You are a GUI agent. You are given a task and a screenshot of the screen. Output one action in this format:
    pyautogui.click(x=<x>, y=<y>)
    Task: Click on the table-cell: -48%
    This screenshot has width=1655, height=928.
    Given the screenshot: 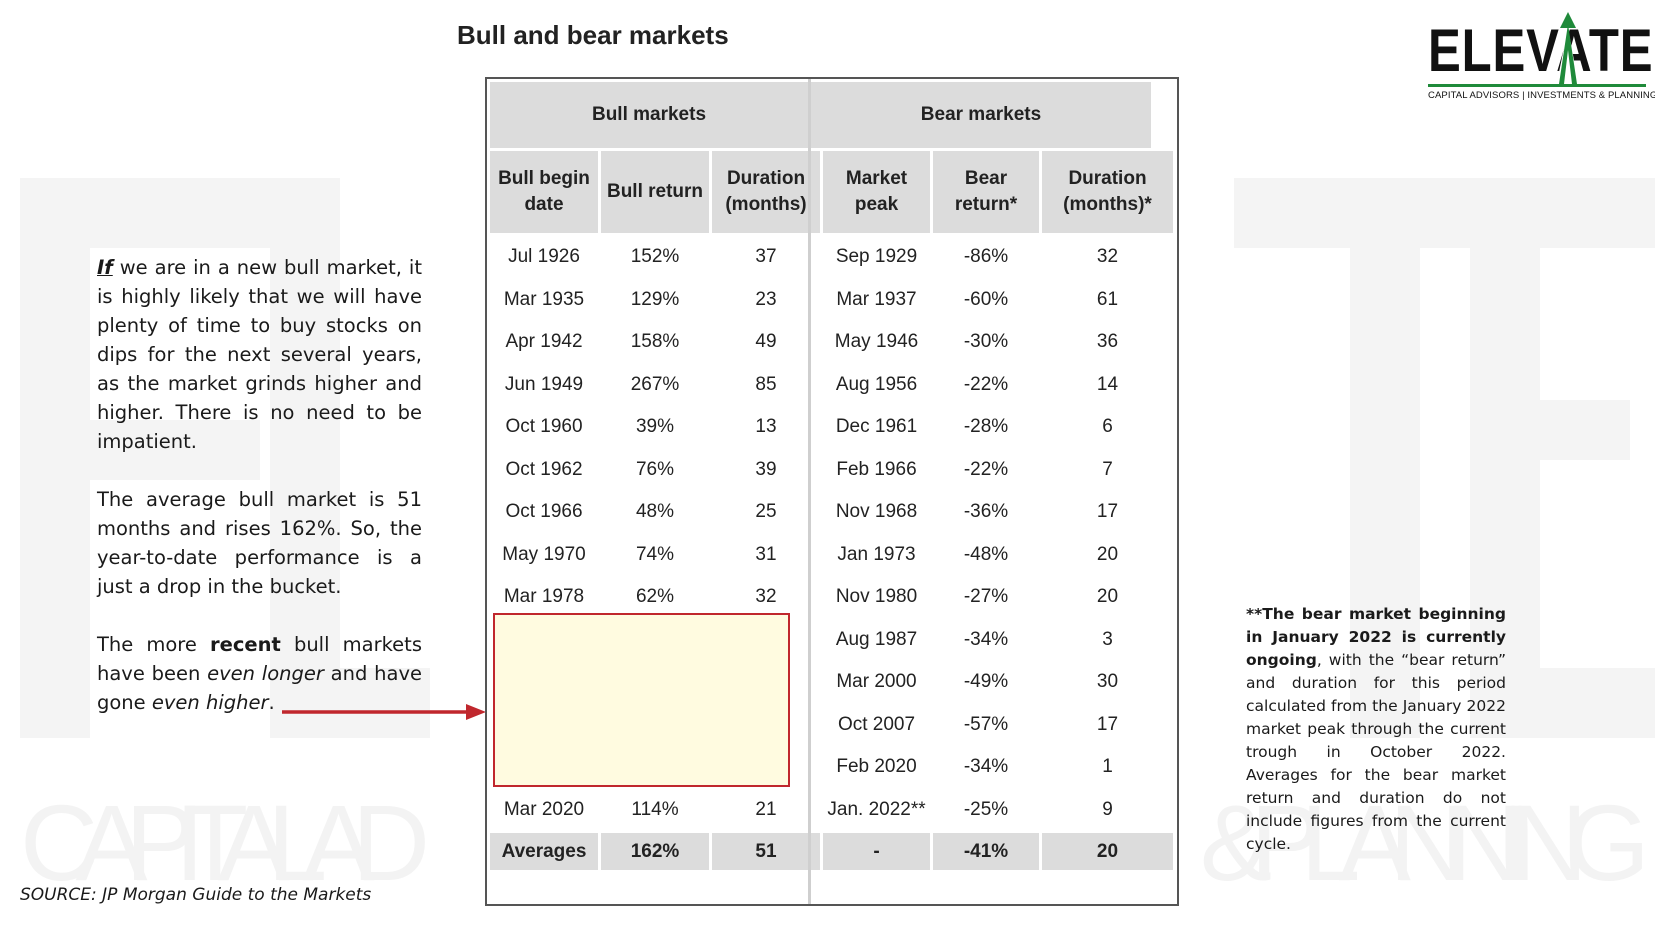 What is the action you would take?
    pyautogui.click(x=986, y=554)
    